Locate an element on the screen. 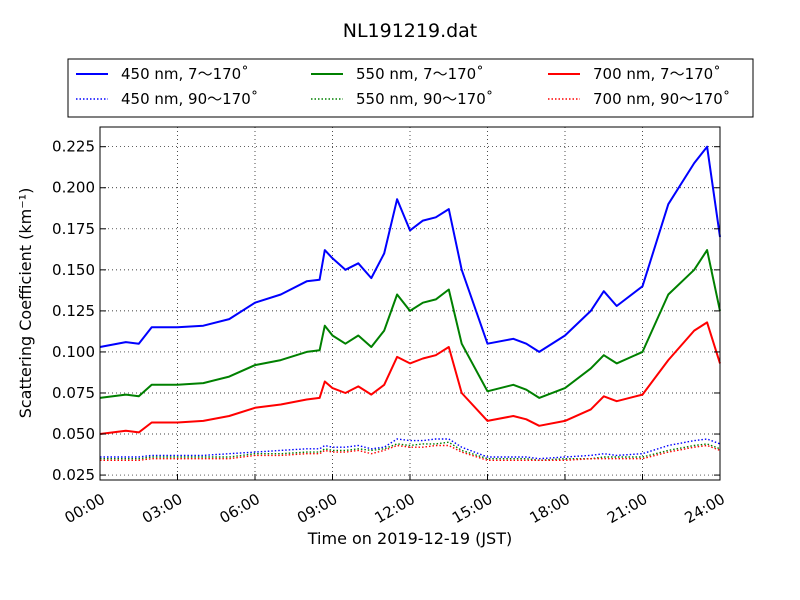  legend-frame is located at coordinates (410, 88).